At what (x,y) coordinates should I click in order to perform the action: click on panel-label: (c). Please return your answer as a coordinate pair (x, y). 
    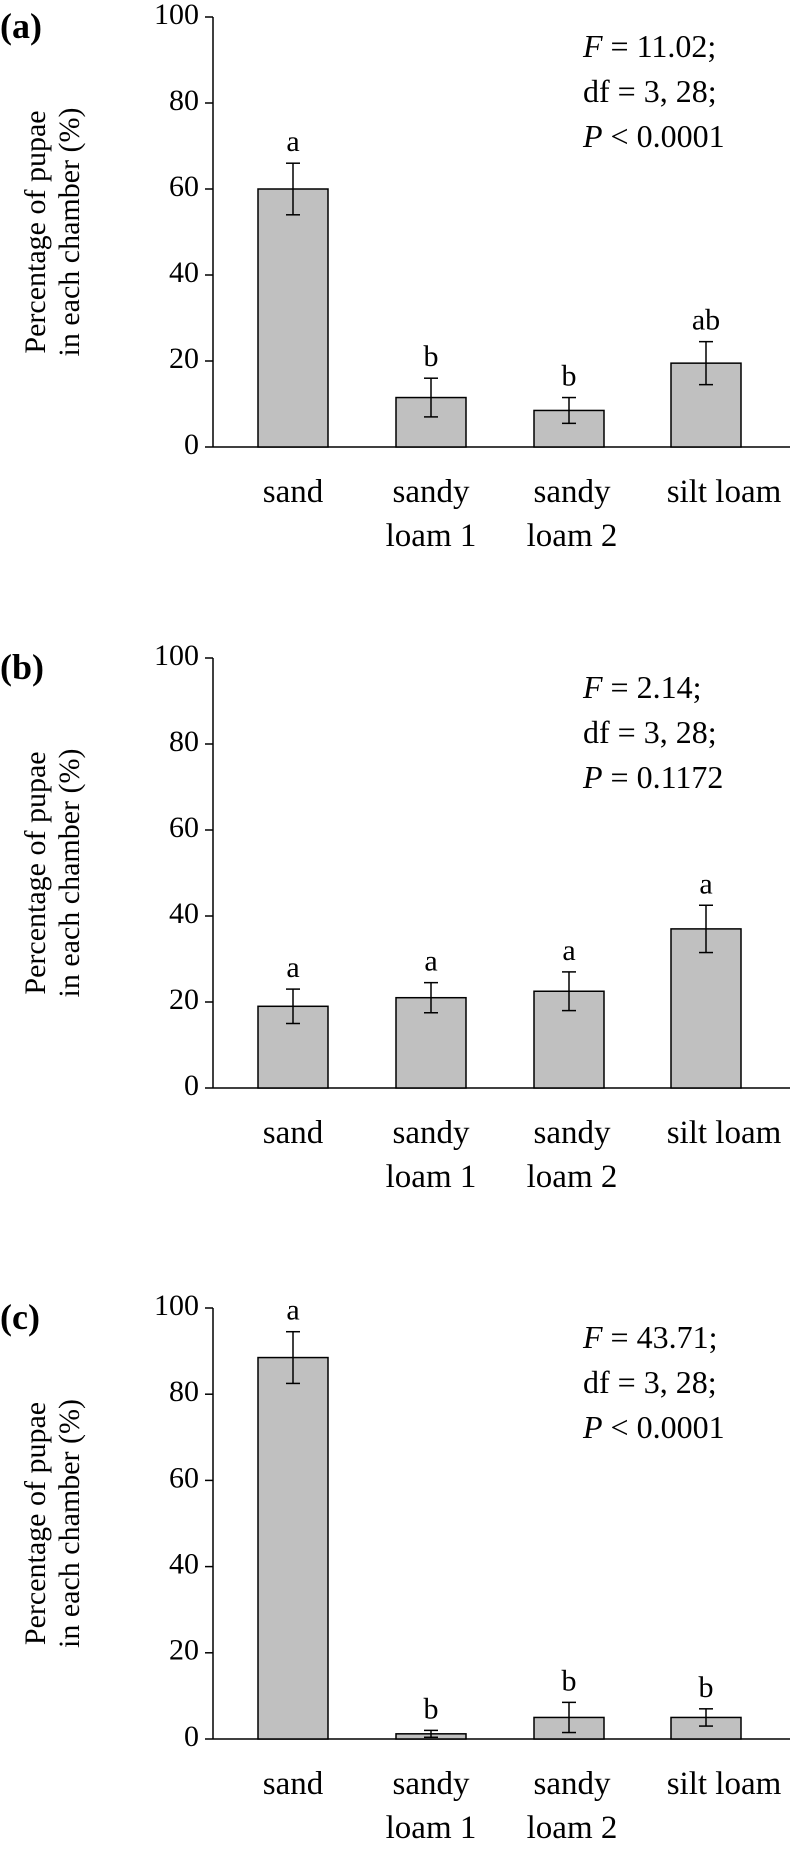
    Looking at the image, I should click on (20, 1317).